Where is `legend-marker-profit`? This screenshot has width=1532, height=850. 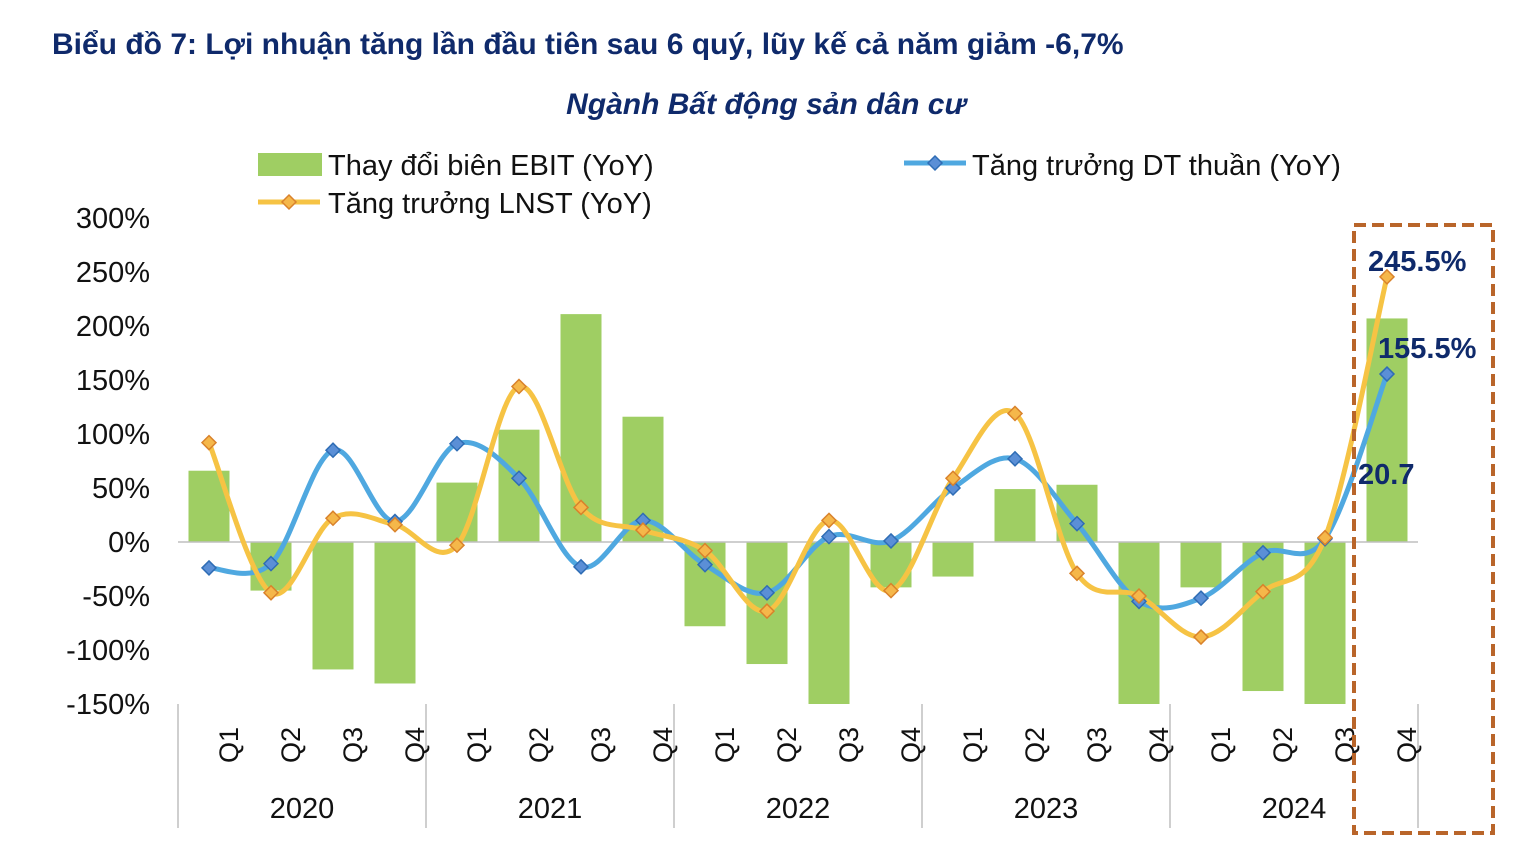
legend-marker-profit is located at coordinates (289, 202).